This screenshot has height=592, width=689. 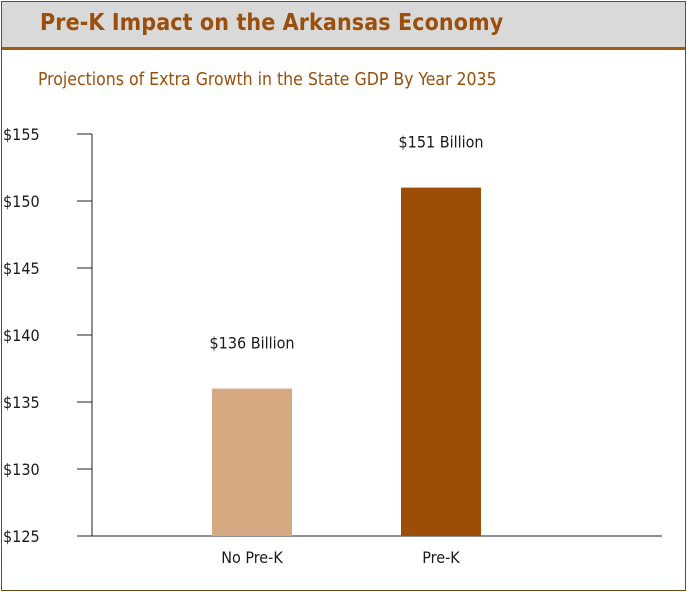 What do you see at coordinates (21, 201) in the screenshot?
I see `y-tick-label: $150` at bounding box center [21, 201].